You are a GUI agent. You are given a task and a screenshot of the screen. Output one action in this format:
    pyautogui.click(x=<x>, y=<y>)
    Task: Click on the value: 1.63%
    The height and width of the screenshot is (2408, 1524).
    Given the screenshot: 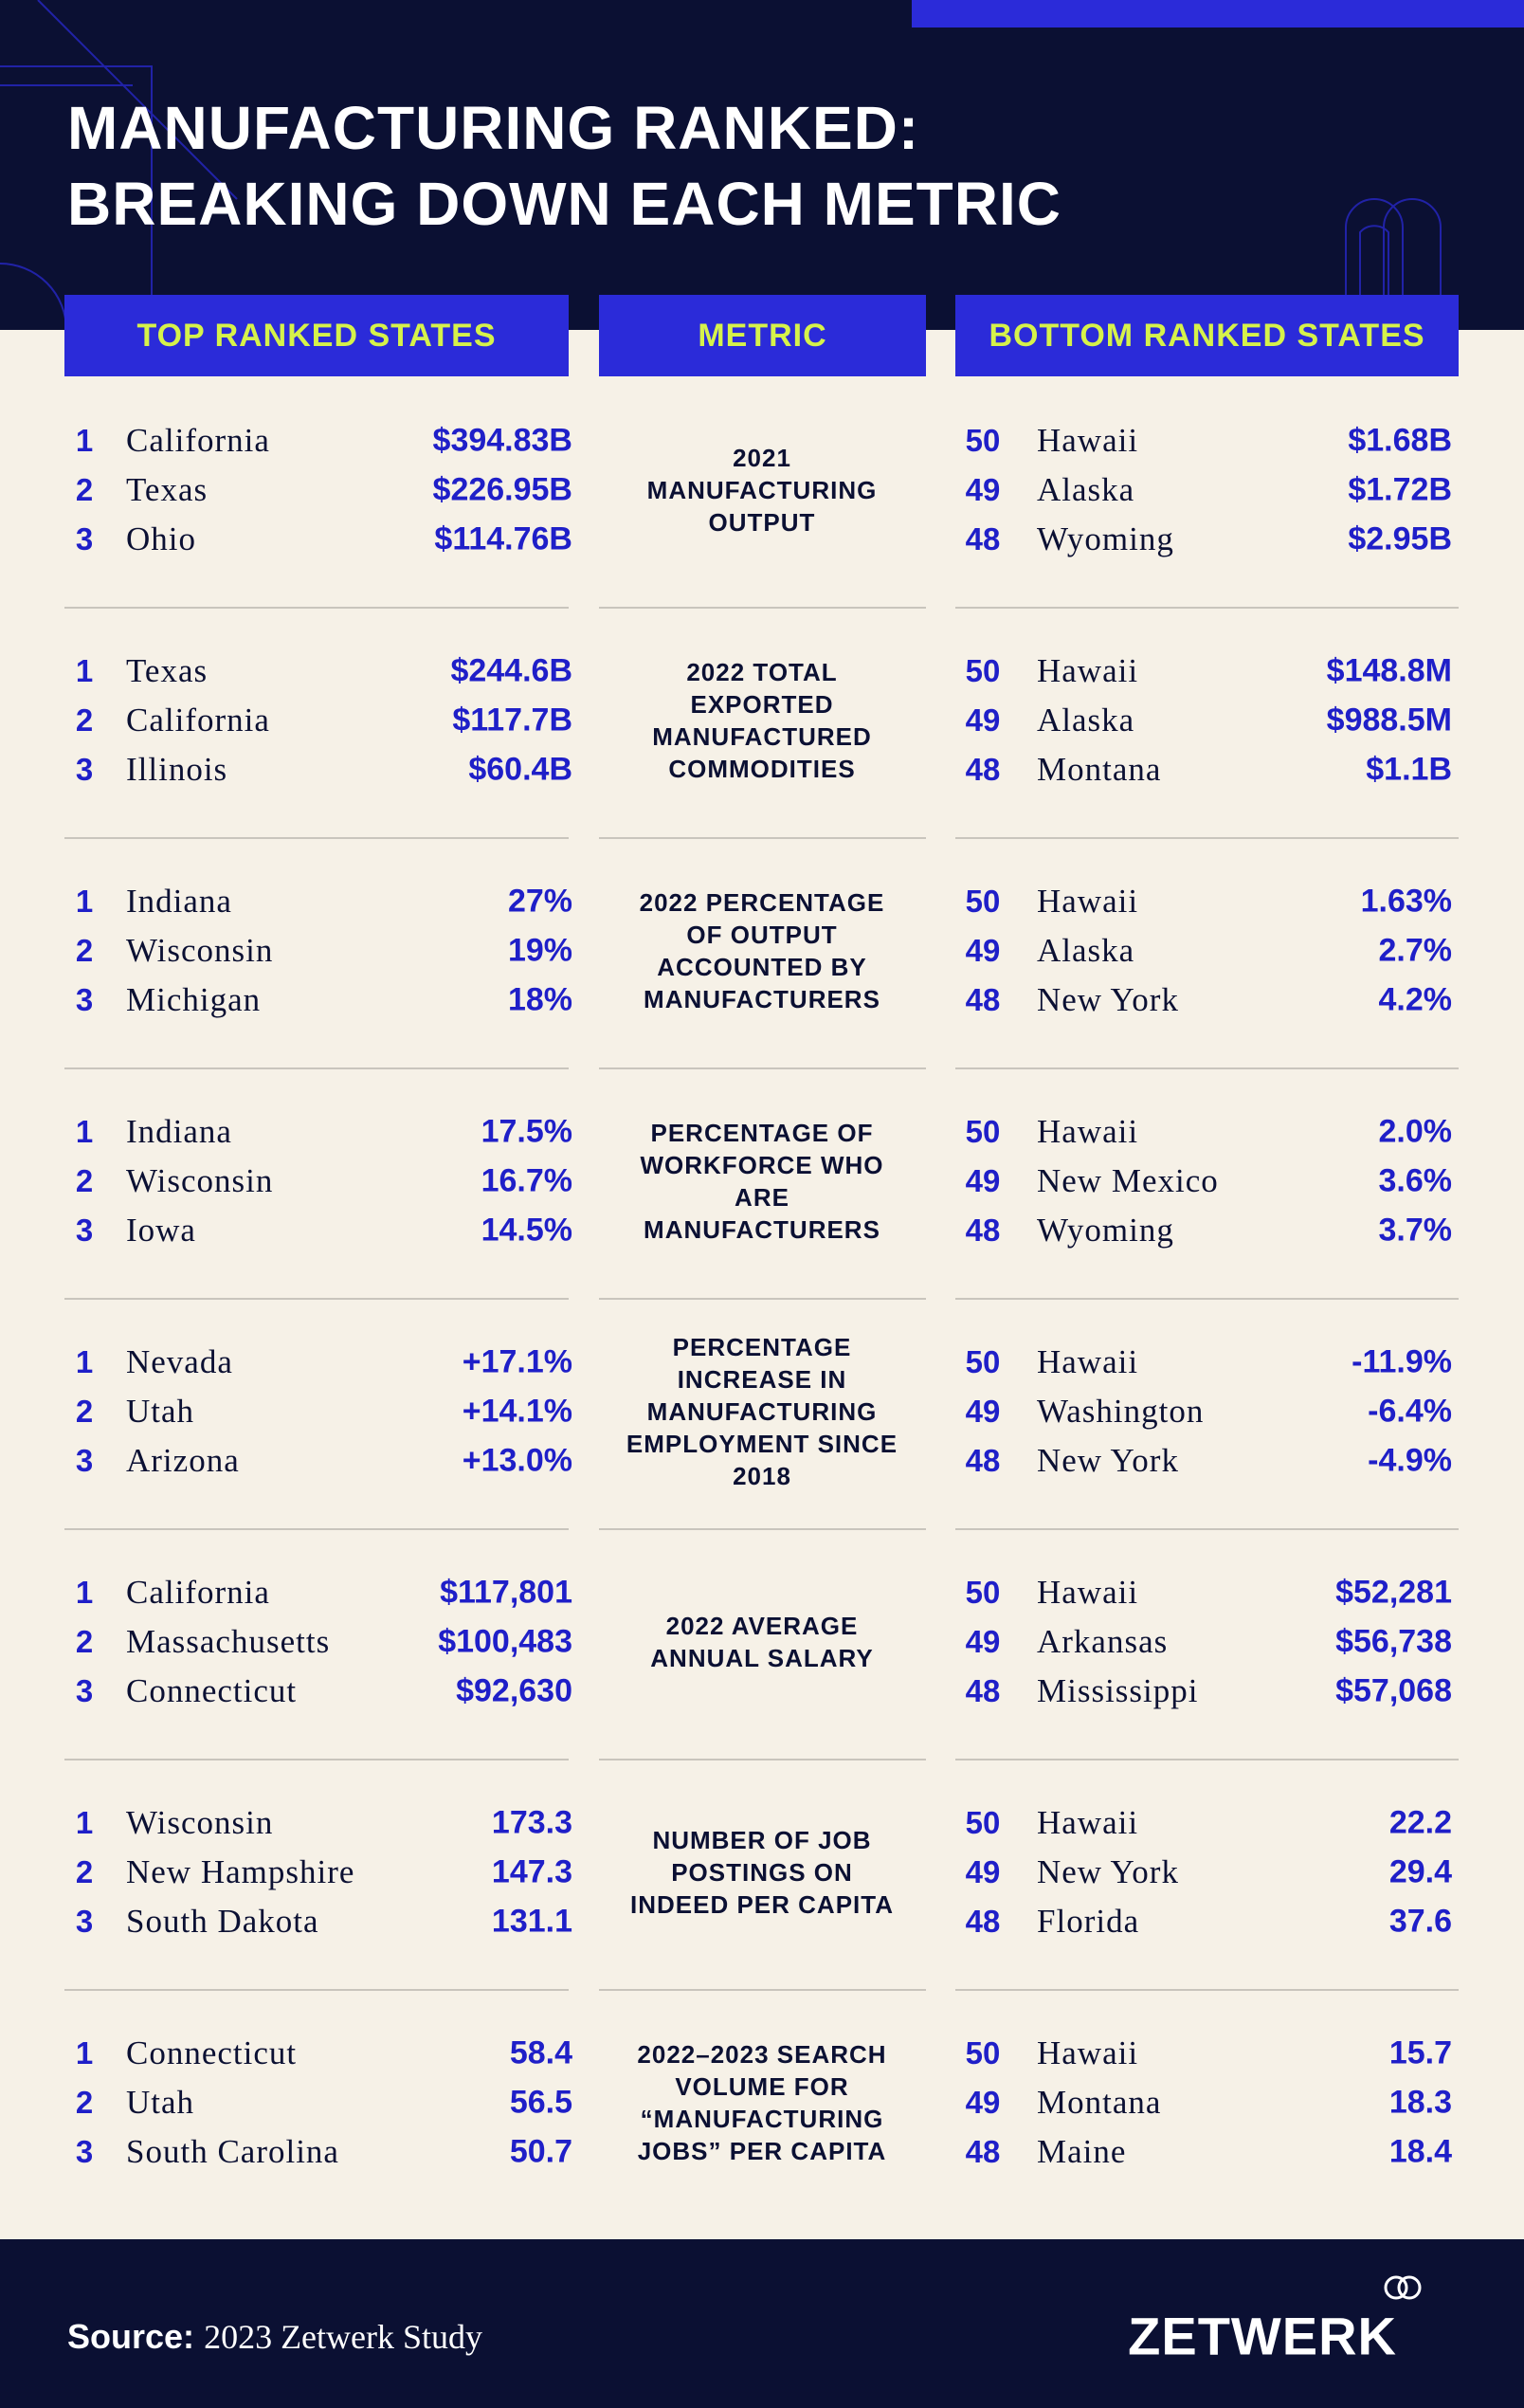 What is the action you would take?
    pyautogui.click(x=1406, y=901)
    